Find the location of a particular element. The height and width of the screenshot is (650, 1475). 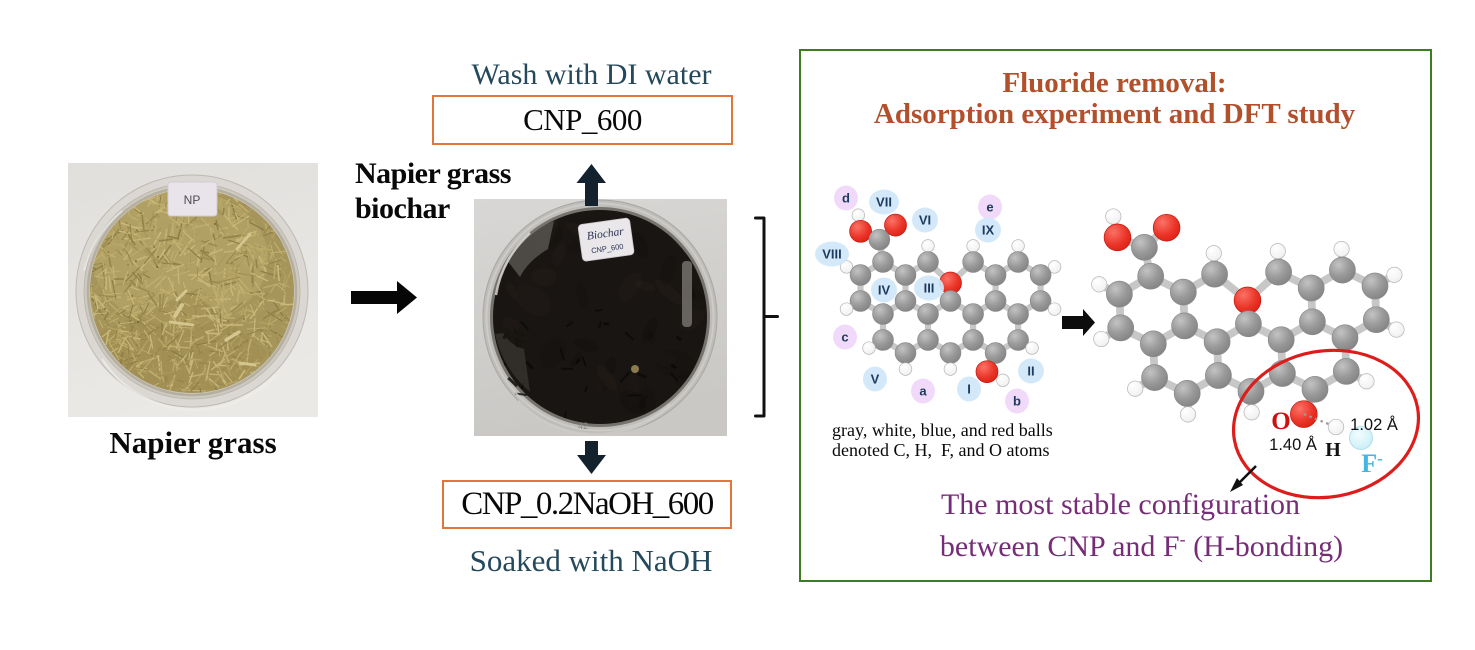

svg-text: IX is located at coordinates (988, 230).